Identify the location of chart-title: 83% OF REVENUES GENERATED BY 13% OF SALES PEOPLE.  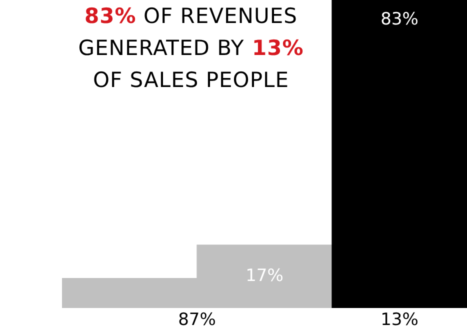
(191, 48).